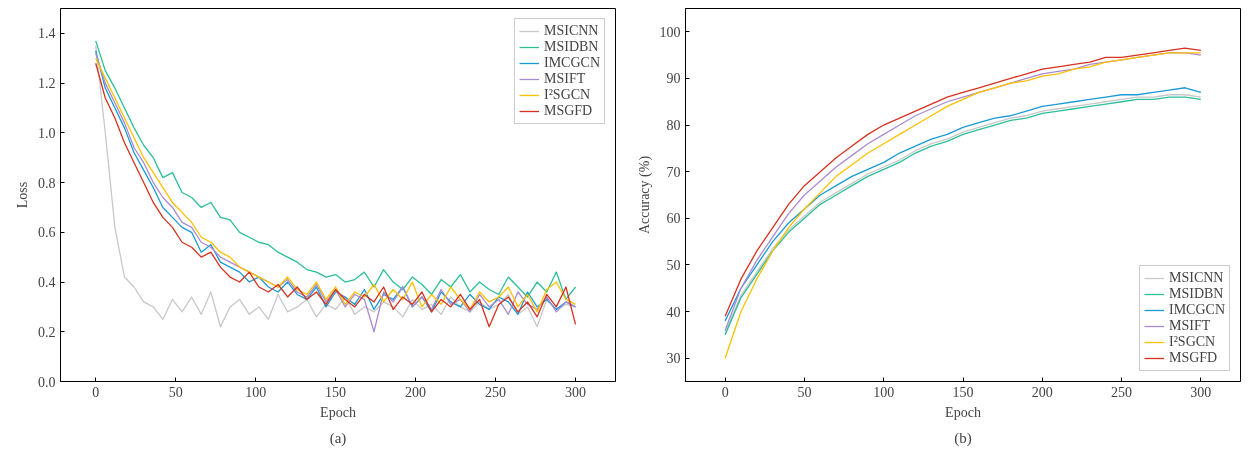  What do you see at coordinates (673, 126) in the screenshot?
I see `y-tick-label: 80` at bounding box center [673, 126].